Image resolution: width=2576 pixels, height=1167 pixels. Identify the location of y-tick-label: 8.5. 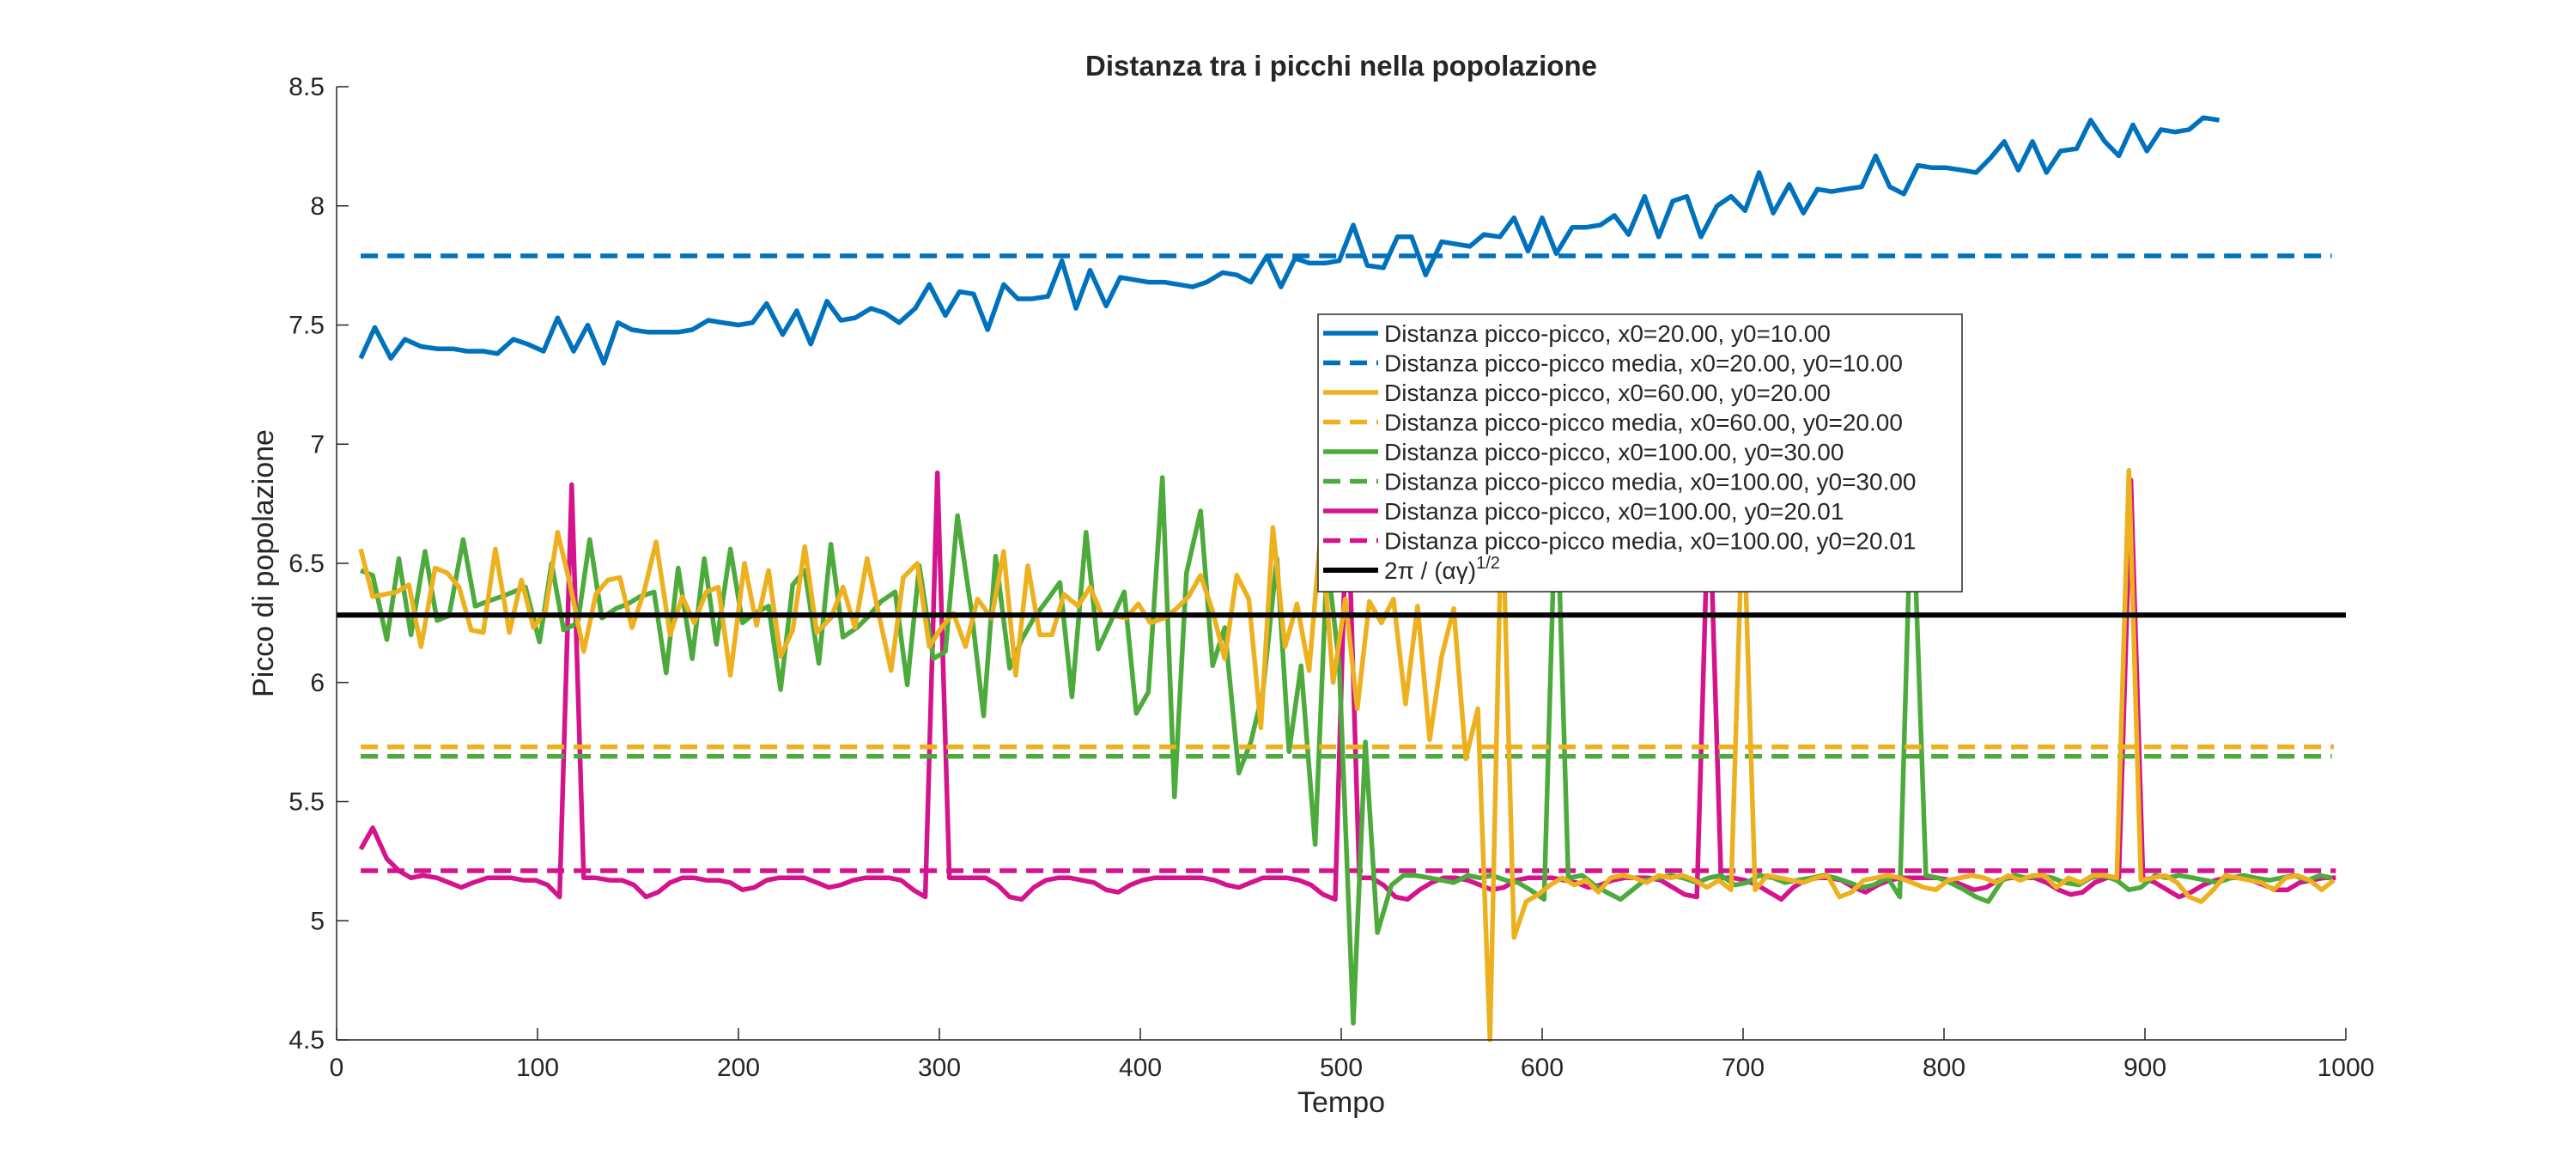
(307, 87).